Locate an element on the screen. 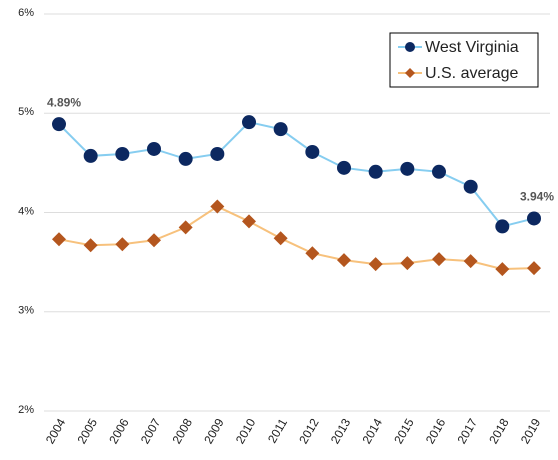 The width and height of the screenshot is (558, 460). x-tick-label: 2016 is located at coordinates (436, 431).